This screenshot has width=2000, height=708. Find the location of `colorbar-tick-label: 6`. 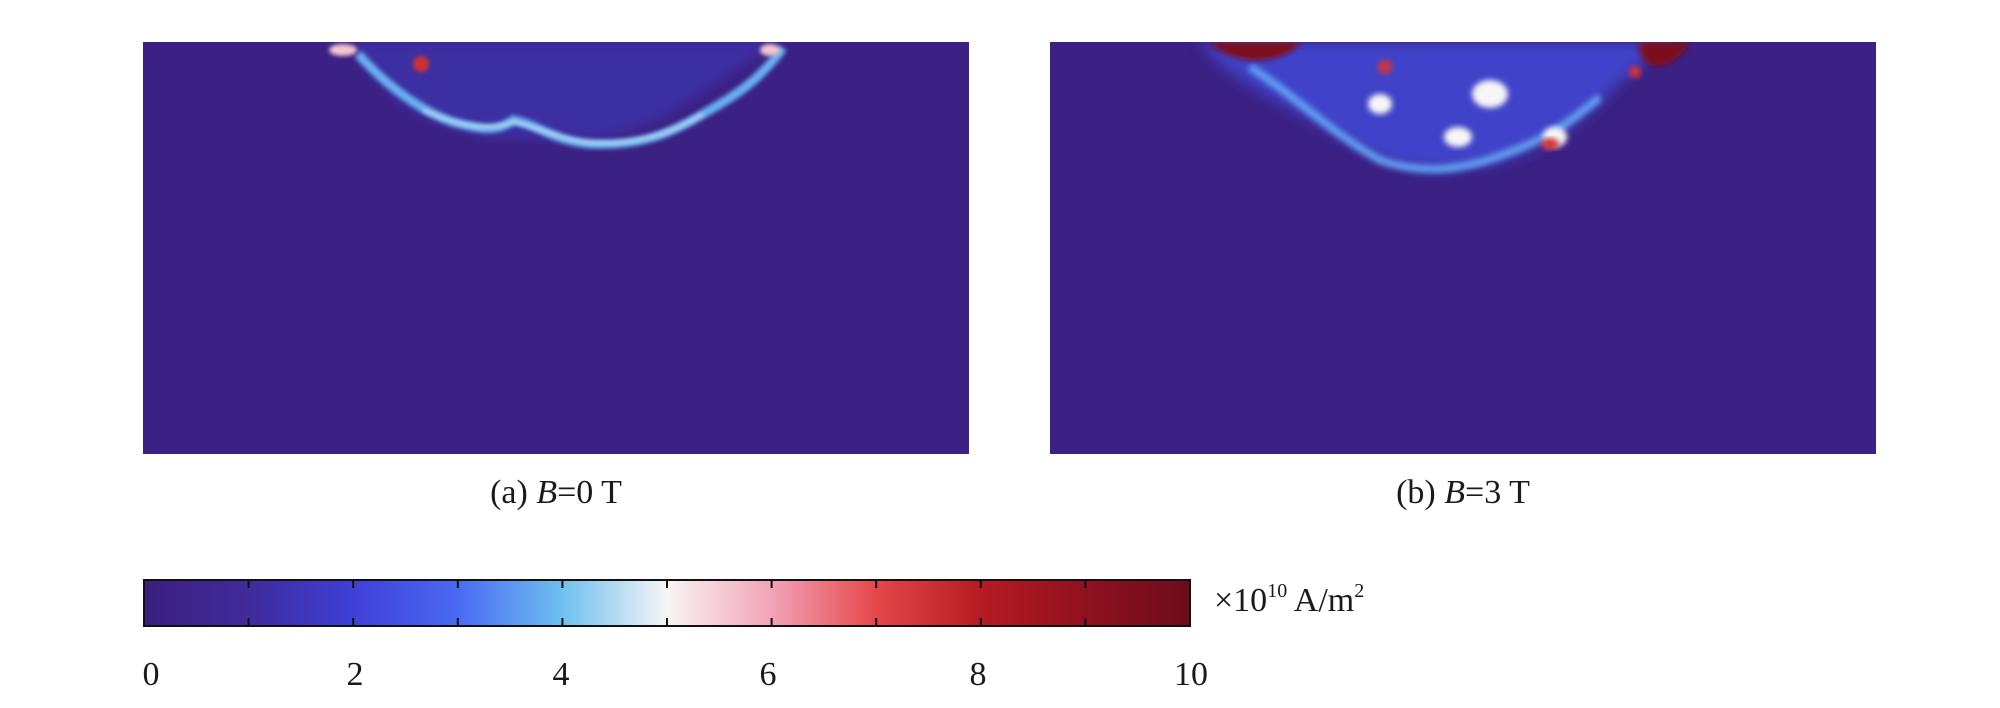

colorbar-tick-label: 6 is located at coordinates (768, 674).